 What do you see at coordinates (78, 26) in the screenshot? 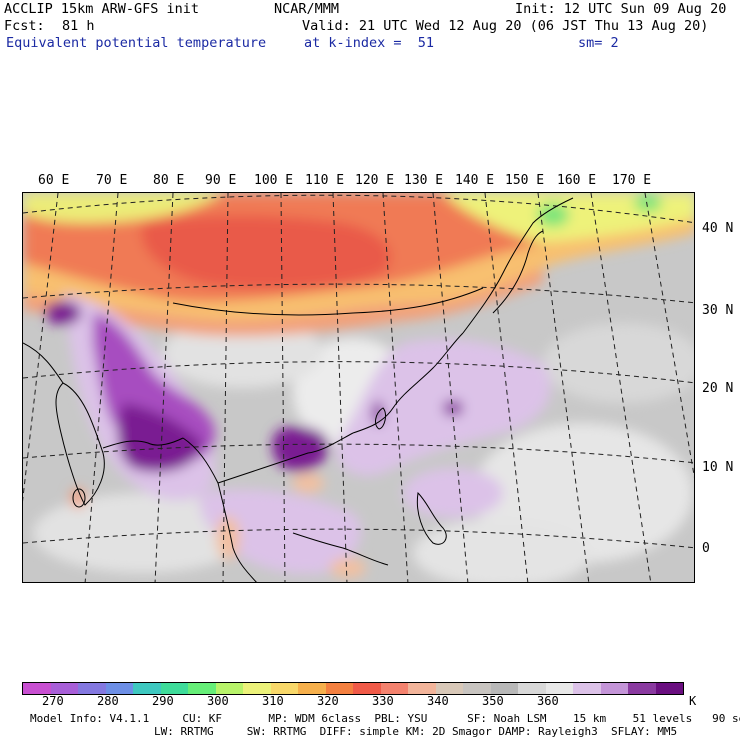
I see `forecast-hour: 81 h` at bounding box center [78, 26].